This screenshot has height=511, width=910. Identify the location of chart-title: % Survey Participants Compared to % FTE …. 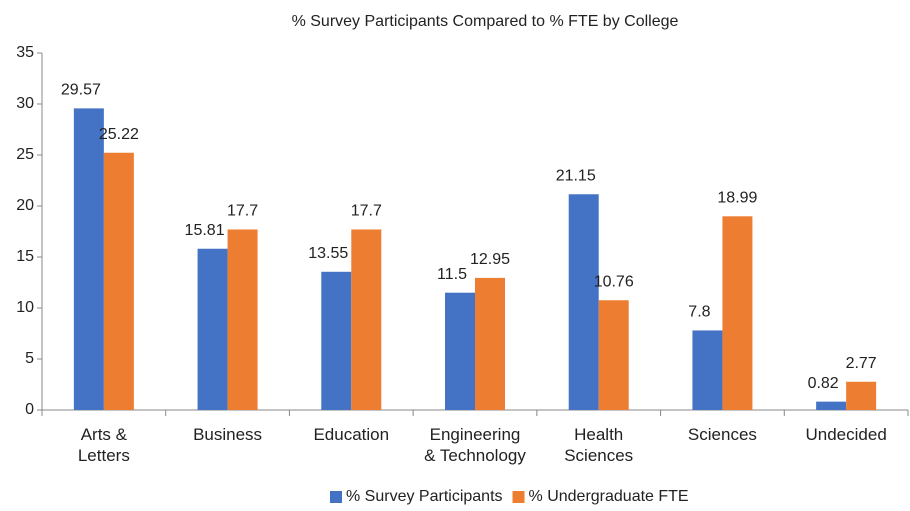
(485, 21).